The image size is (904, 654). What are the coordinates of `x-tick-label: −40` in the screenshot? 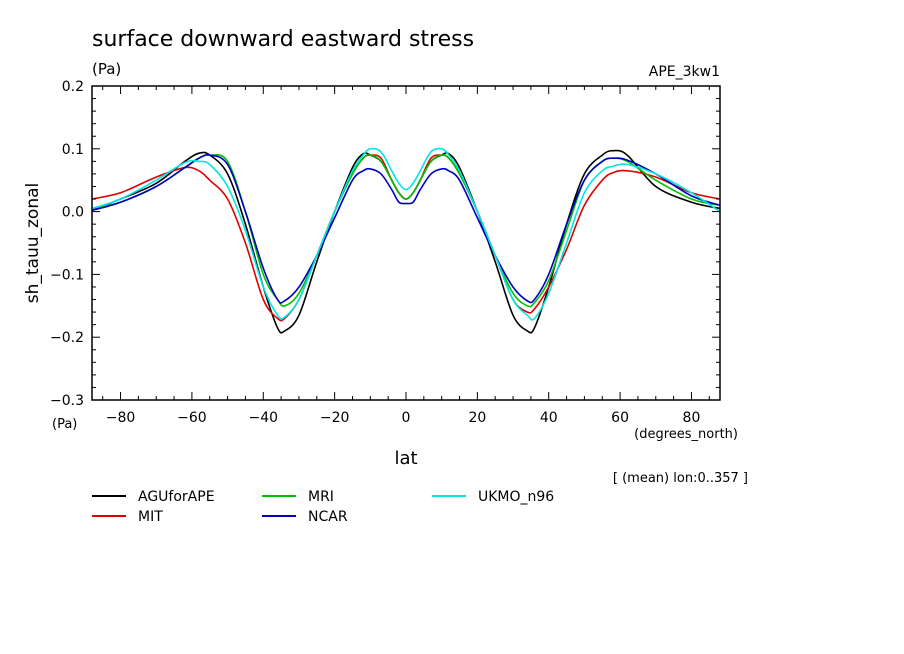 It's located at (263, 418).